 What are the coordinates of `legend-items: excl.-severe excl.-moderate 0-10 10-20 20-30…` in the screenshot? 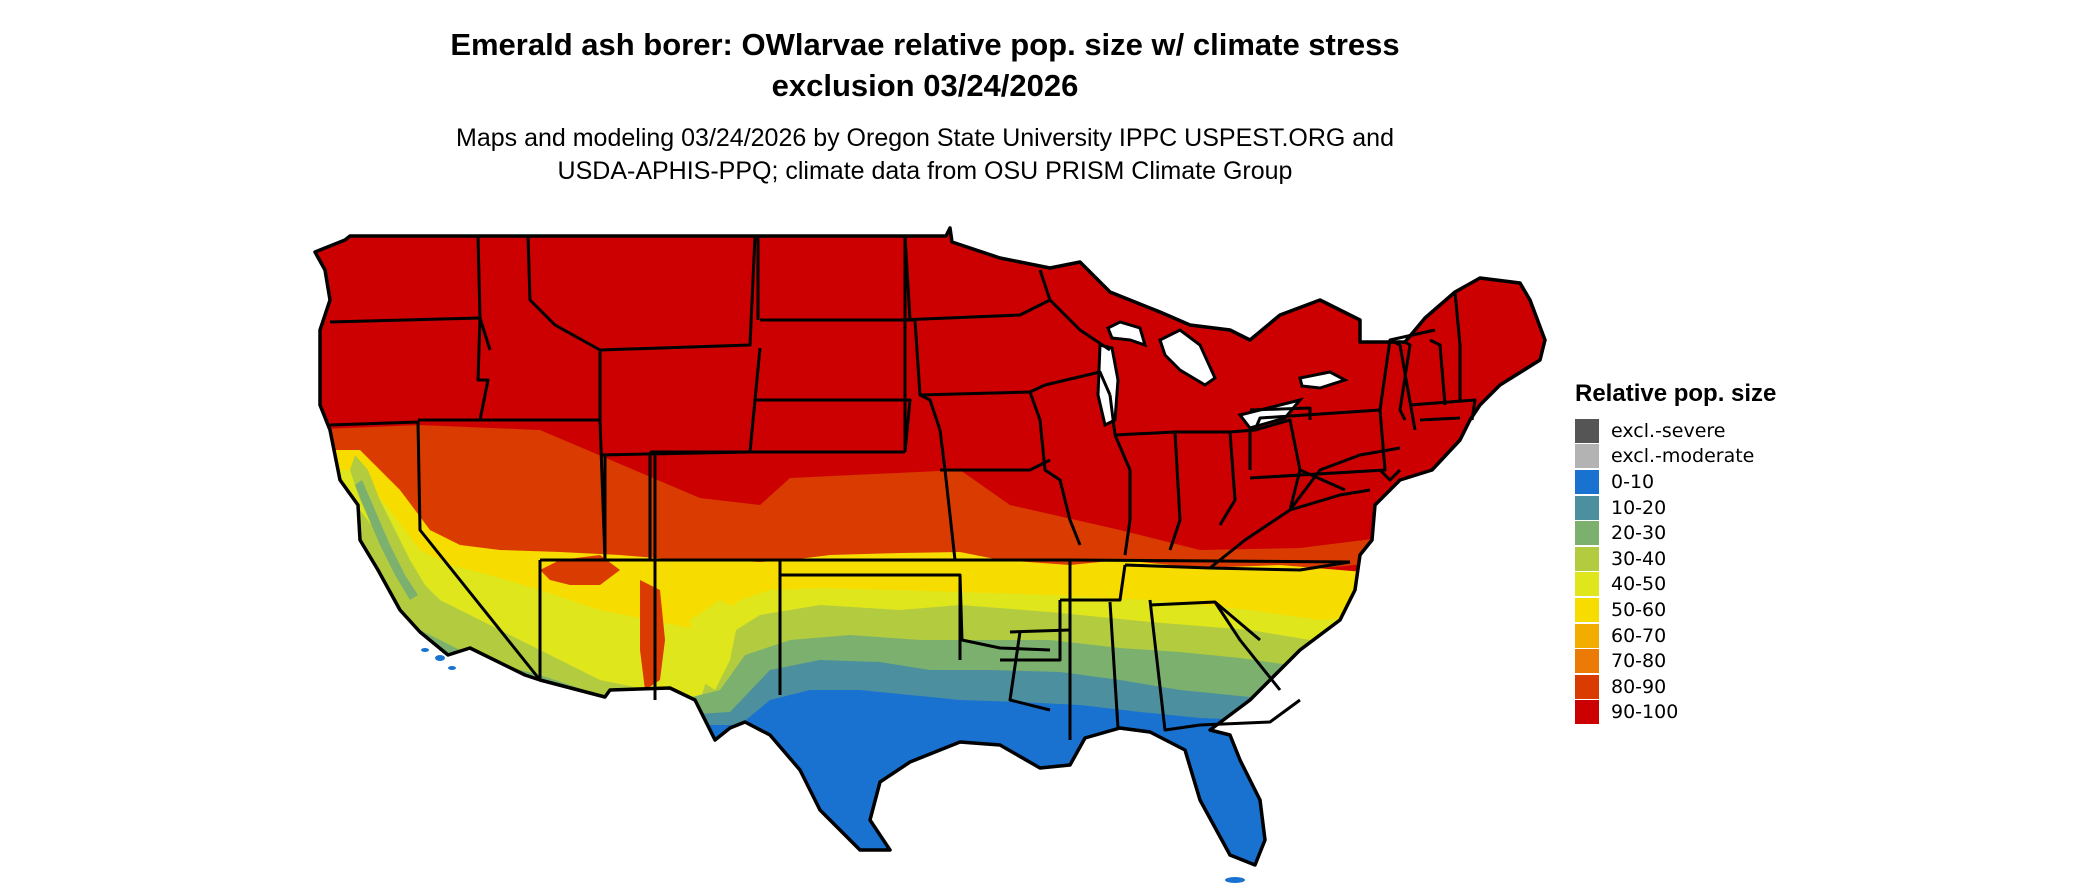 It's located at (1675, 571).